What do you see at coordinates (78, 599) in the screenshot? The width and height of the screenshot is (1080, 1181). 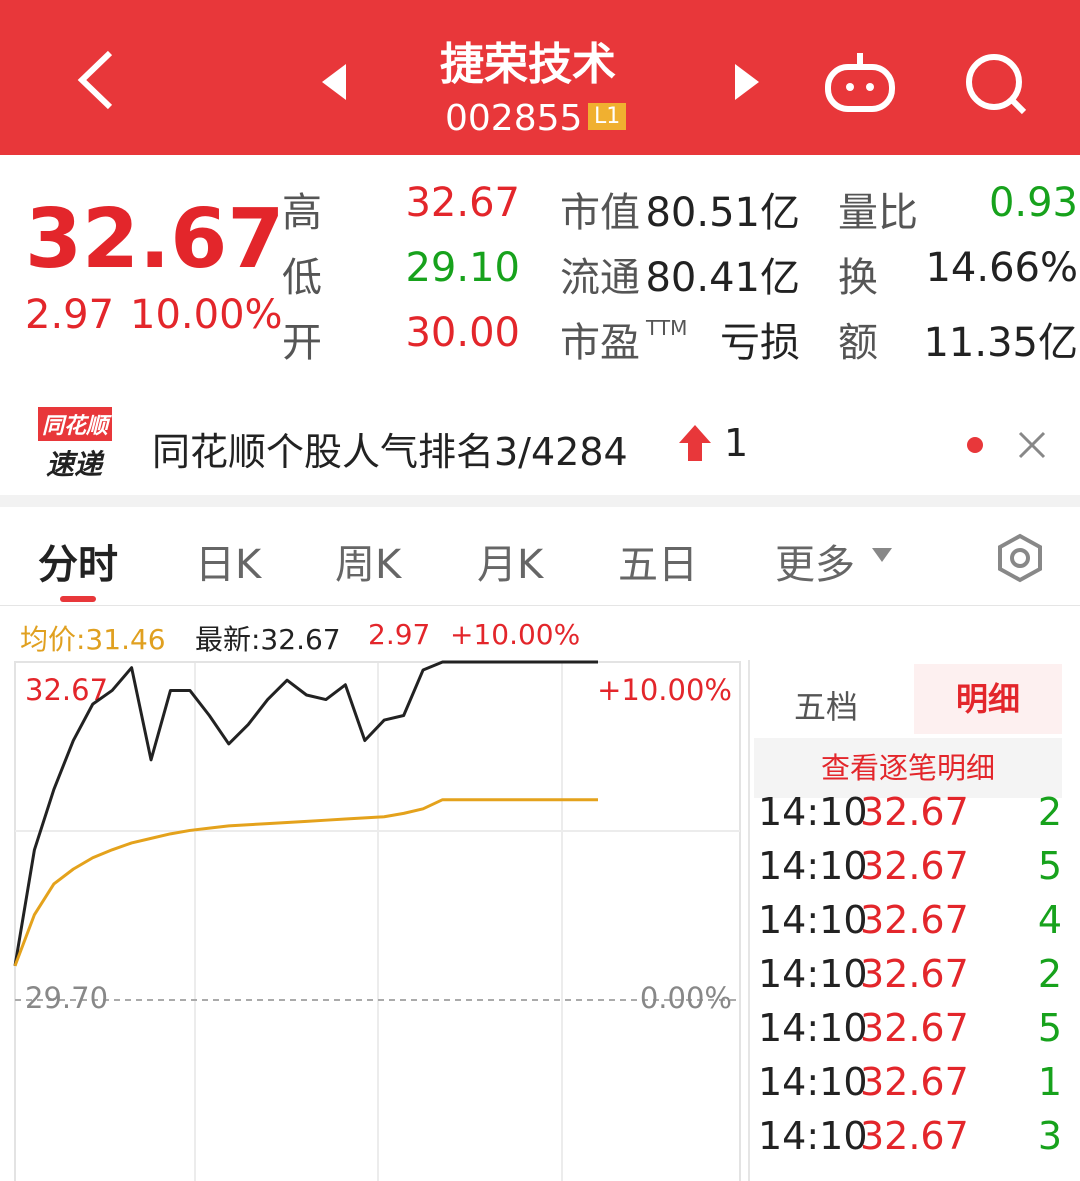 I see `active-tab-indicator` at bounding box center [78, 599].